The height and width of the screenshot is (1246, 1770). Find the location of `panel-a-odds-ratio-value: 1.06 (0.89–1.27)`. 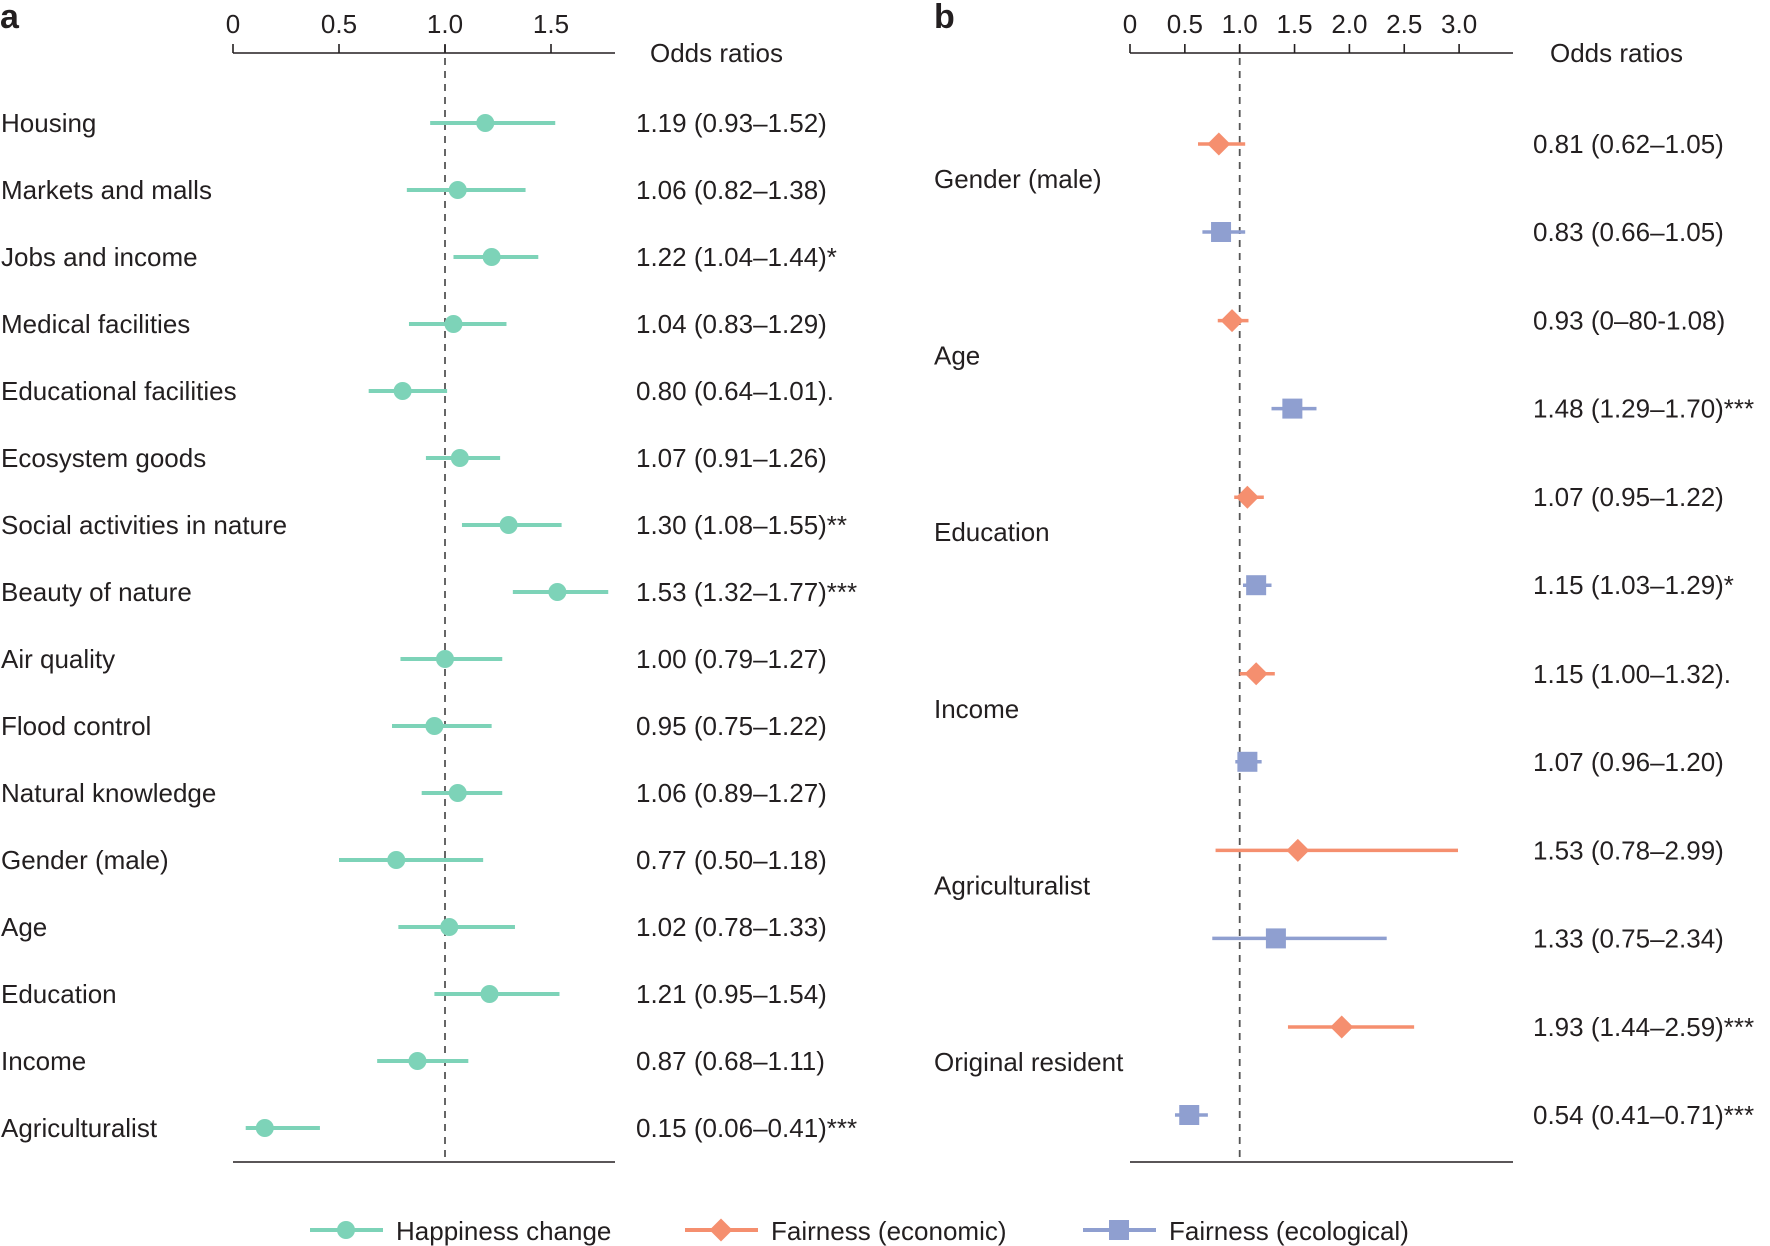

panel-a-odds-ratio-value: 1.06 (0.89–1.27) is located at coordinates (731, 793).